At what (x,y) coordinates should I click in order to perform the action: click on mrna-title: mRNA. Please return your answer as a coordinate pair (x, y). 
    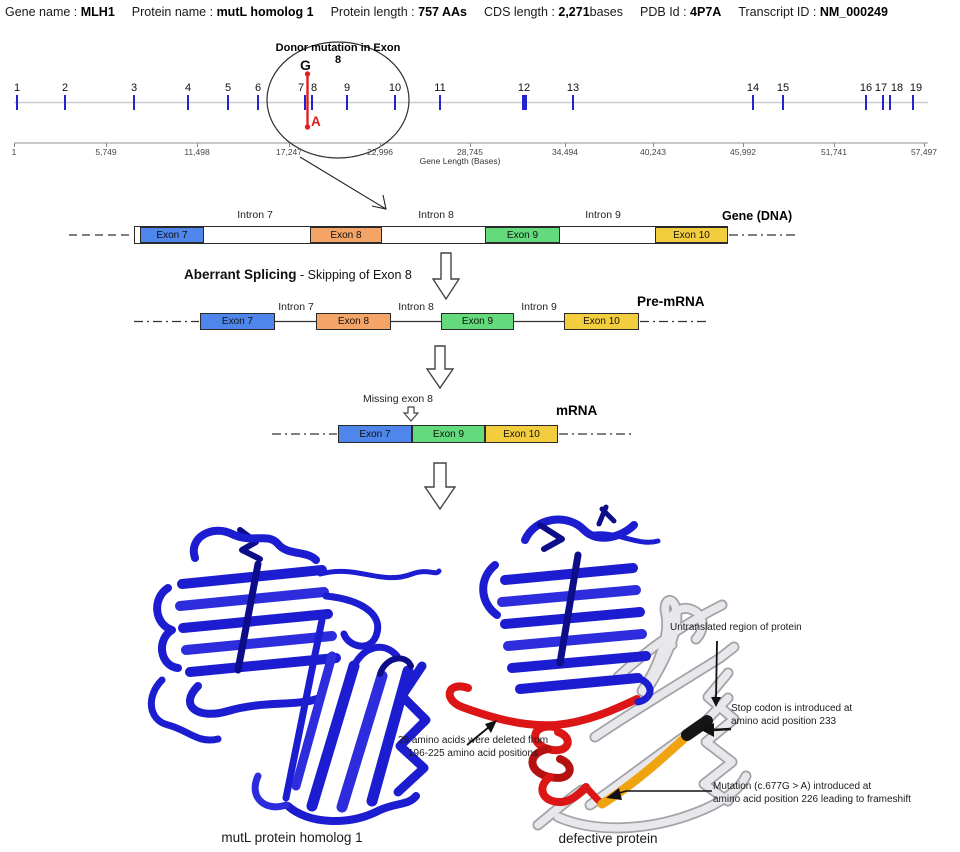
    Looking at the image, I should click on (577, 410).